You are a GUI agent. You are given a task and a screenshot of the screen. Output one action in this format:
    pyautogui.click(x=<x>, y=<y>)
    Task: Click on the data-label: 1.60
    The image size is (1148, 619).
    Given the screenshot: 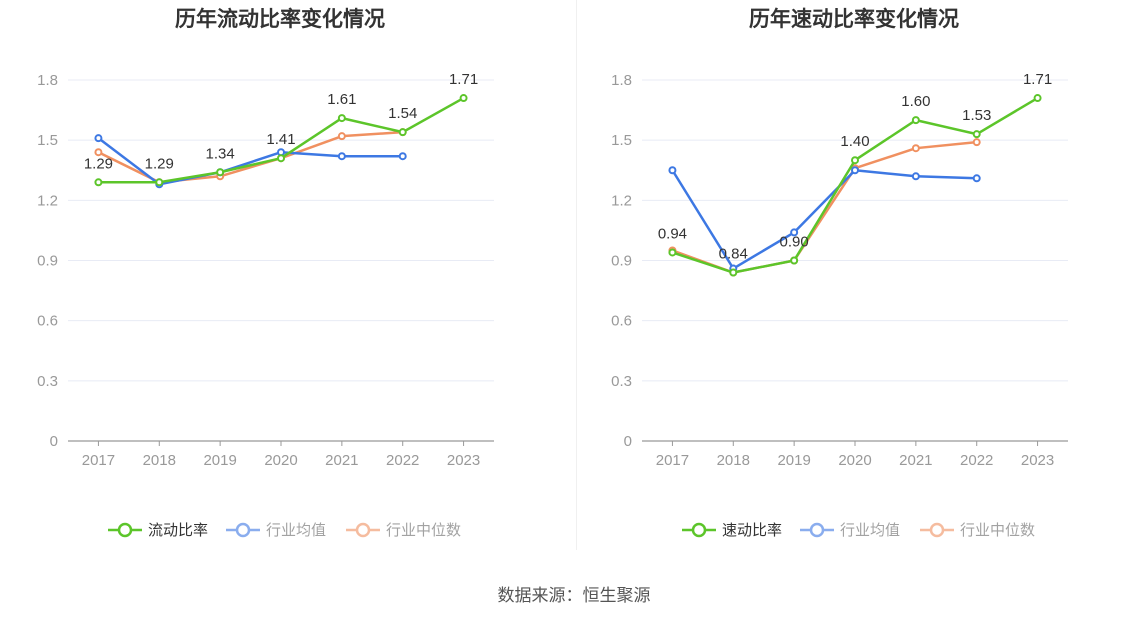 What is the action you would take?
    pyautogui.click(x=915, y=101)
    